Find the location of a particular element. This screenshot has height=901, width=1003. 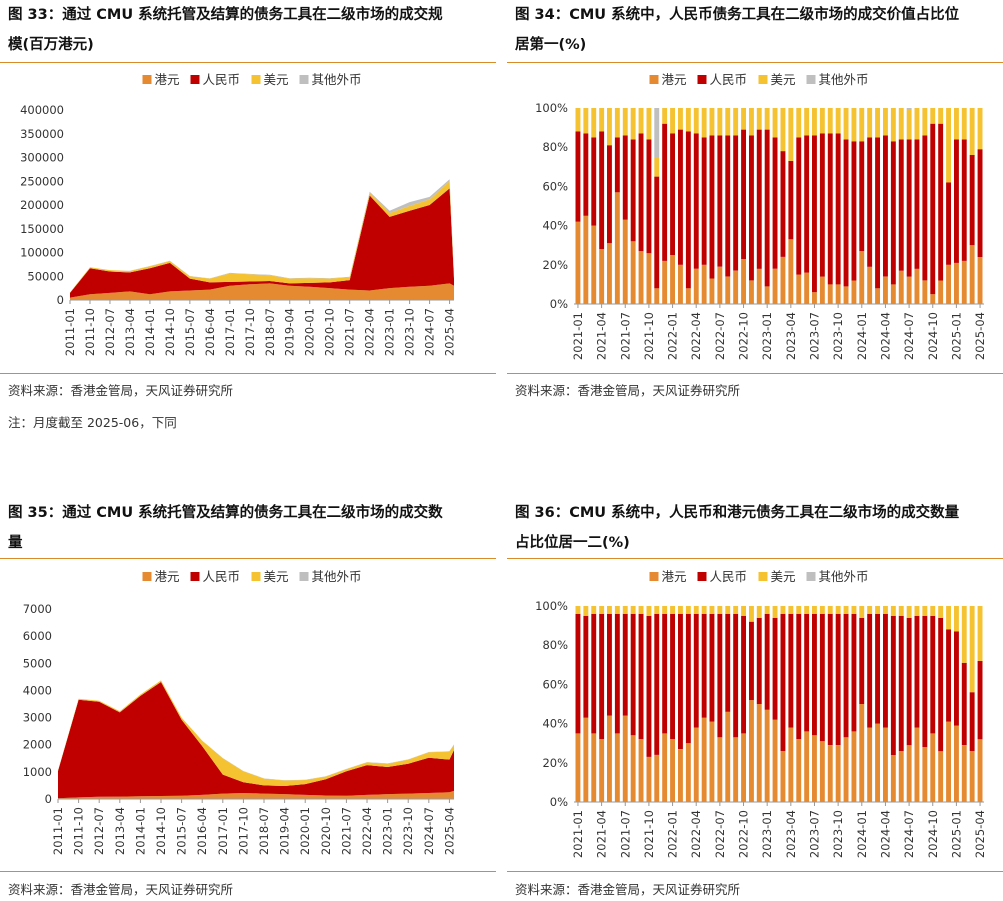

y-tick-label: 350000 is located at coordinates (42, 134).